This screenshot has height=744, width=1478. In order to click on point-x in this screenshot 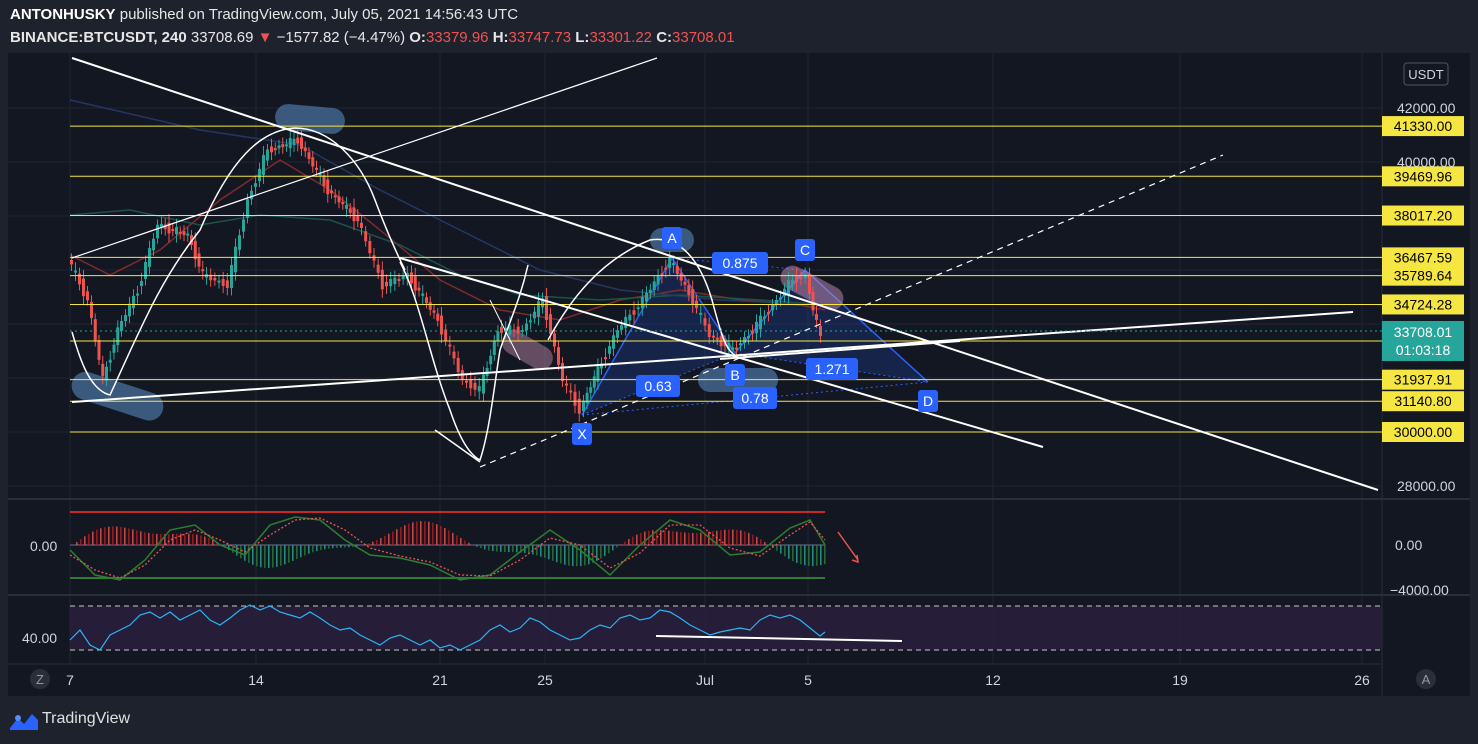, I will do `click(582, 434)`.